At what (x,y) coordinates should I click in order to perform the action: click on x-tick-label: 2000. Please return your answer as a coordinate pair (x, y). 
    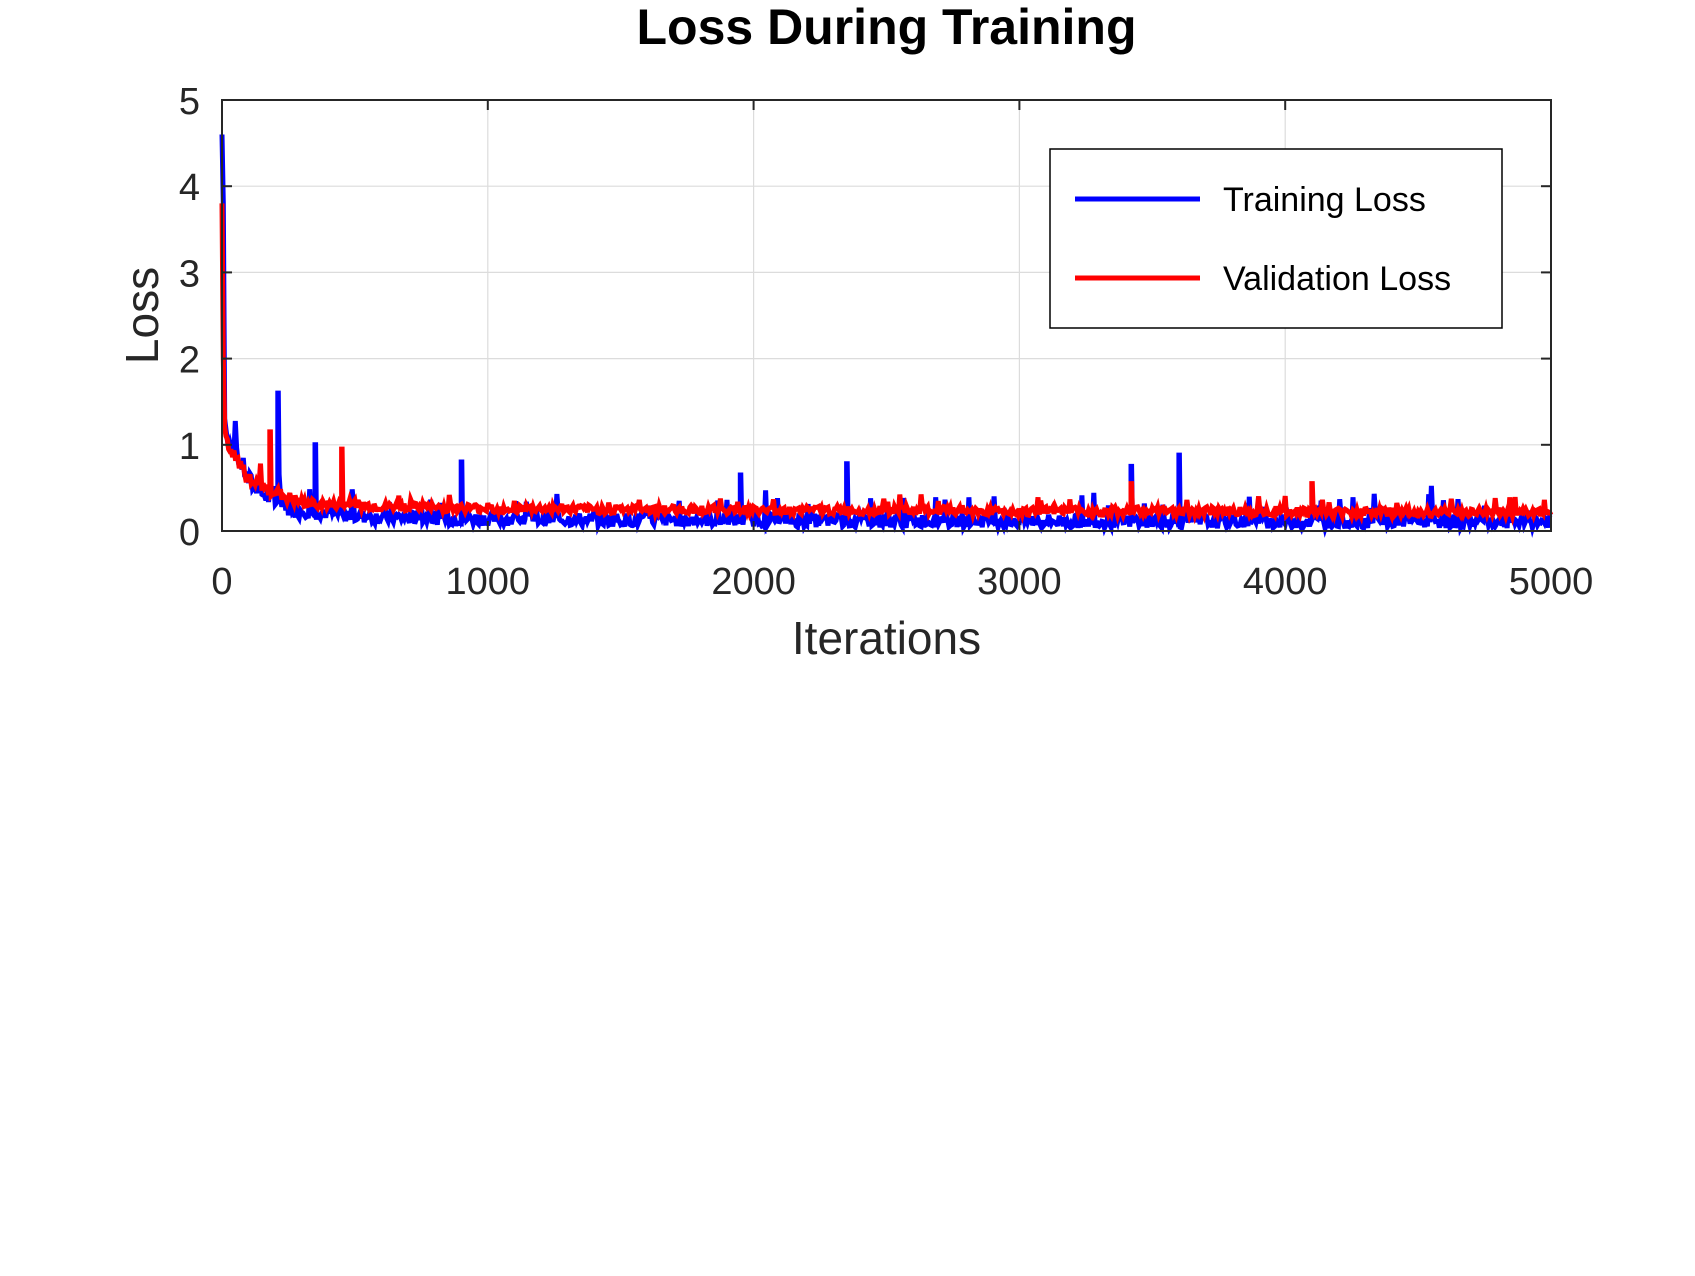
    Looking at the image, I should click on (753, 582).